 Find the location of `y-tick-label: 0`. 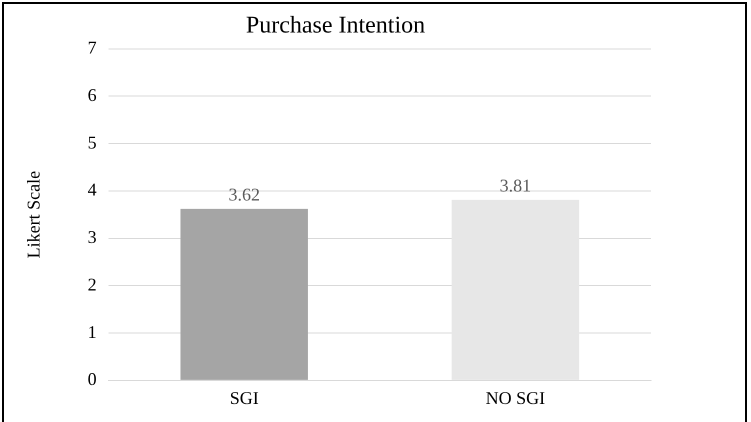

y-tick-label: 0 is located at coordinates (92, 379).